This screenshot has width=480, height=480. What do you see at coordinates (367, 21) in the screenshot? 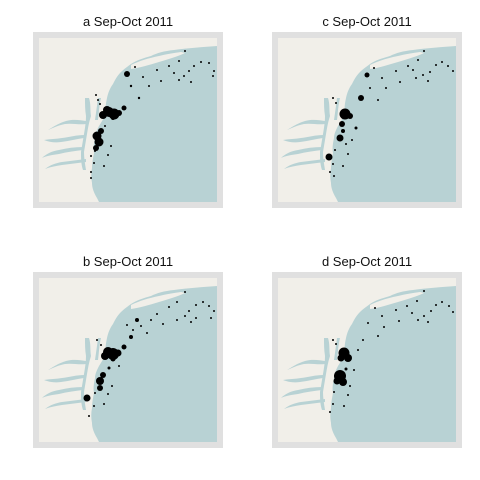
I see `panel-title: c Sep-Oct 2011` at bounding box center [367, 21].